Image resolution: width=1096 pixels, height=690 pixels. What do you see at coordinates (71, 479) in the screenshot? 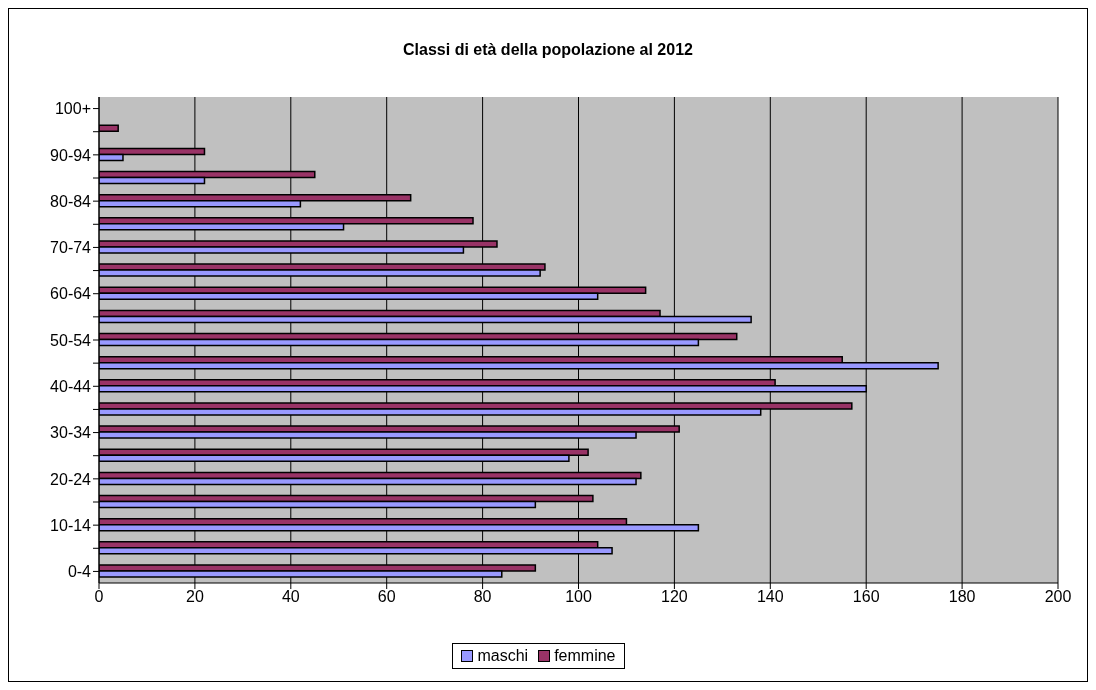
I see `y-tick-label: 20-24` at bounding box center [71, 479].